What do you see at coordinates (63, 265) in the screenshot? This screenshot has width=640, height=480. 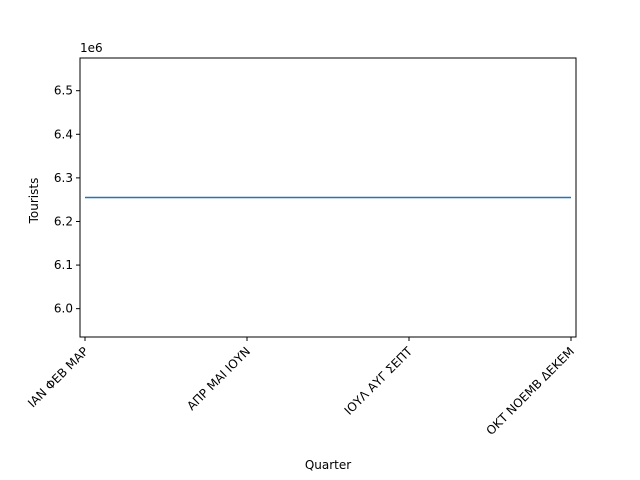 I see `y-tick-label: 6.1` at bounding box center [63, 265].